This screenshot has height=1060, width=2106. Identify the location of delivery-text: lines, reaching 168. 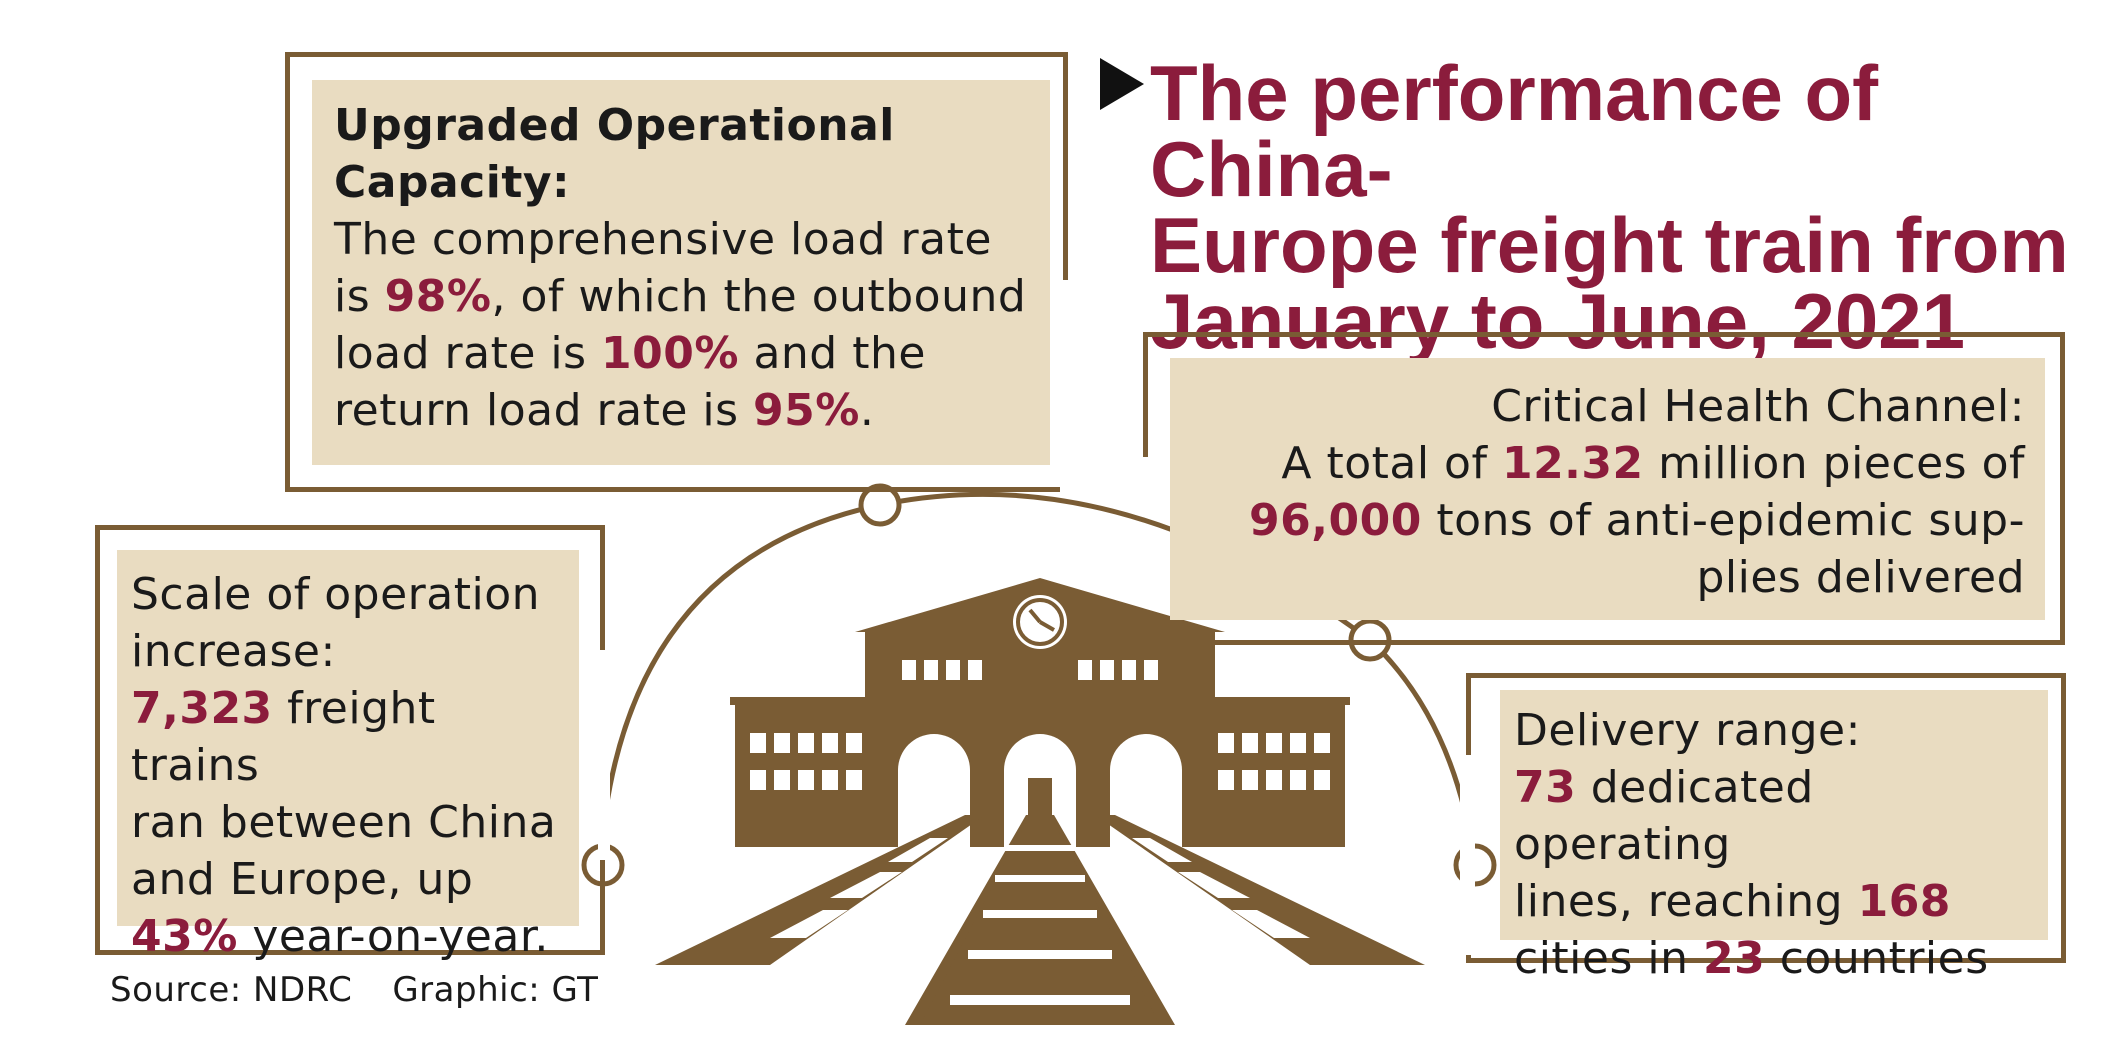
(1732, 901).